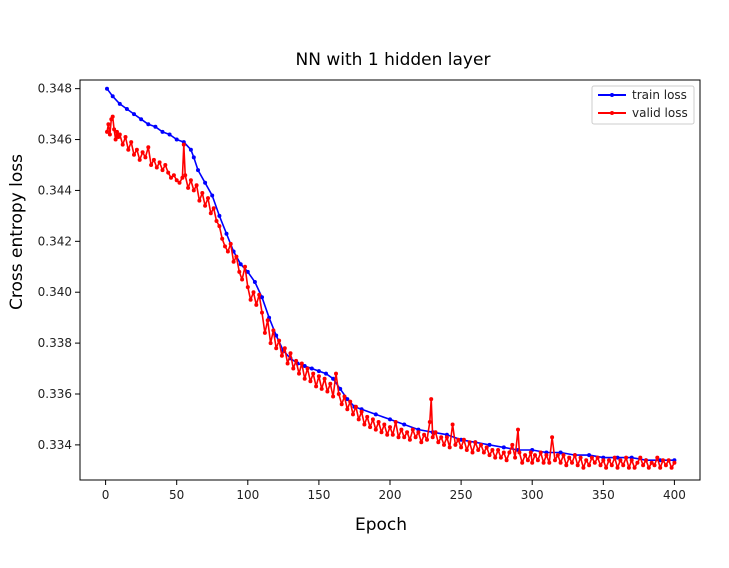 This screenshot has height=568, width=729. I want to click on x-tick-label: 150, so click(318, 495).